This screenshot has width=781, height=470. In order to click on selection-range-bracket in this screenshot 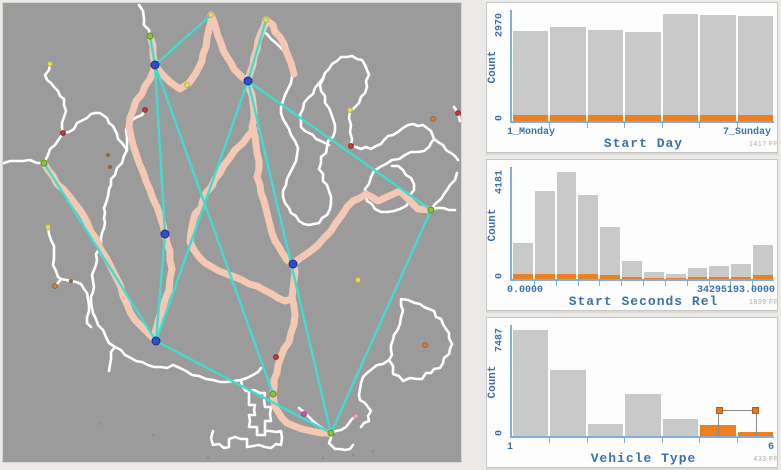, I will do `click(737, 421)`.